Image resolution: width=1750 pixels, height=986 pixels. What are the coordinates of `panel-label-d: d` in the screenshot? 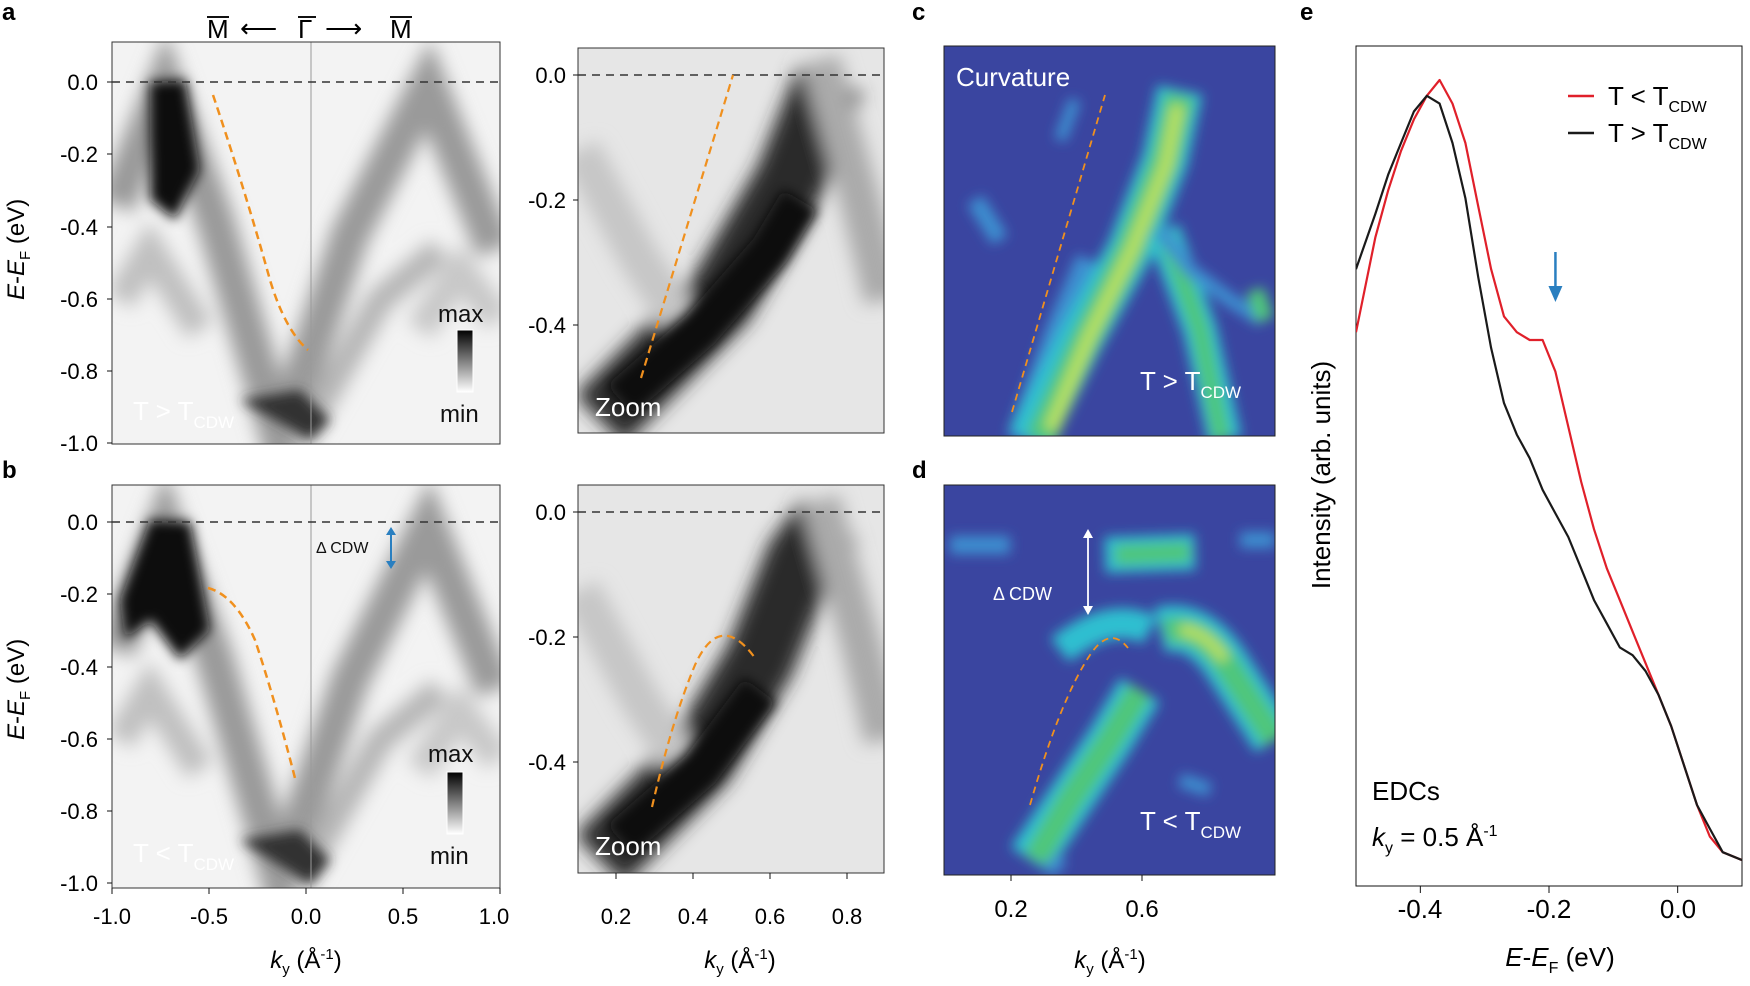 It's located at (919, 470).